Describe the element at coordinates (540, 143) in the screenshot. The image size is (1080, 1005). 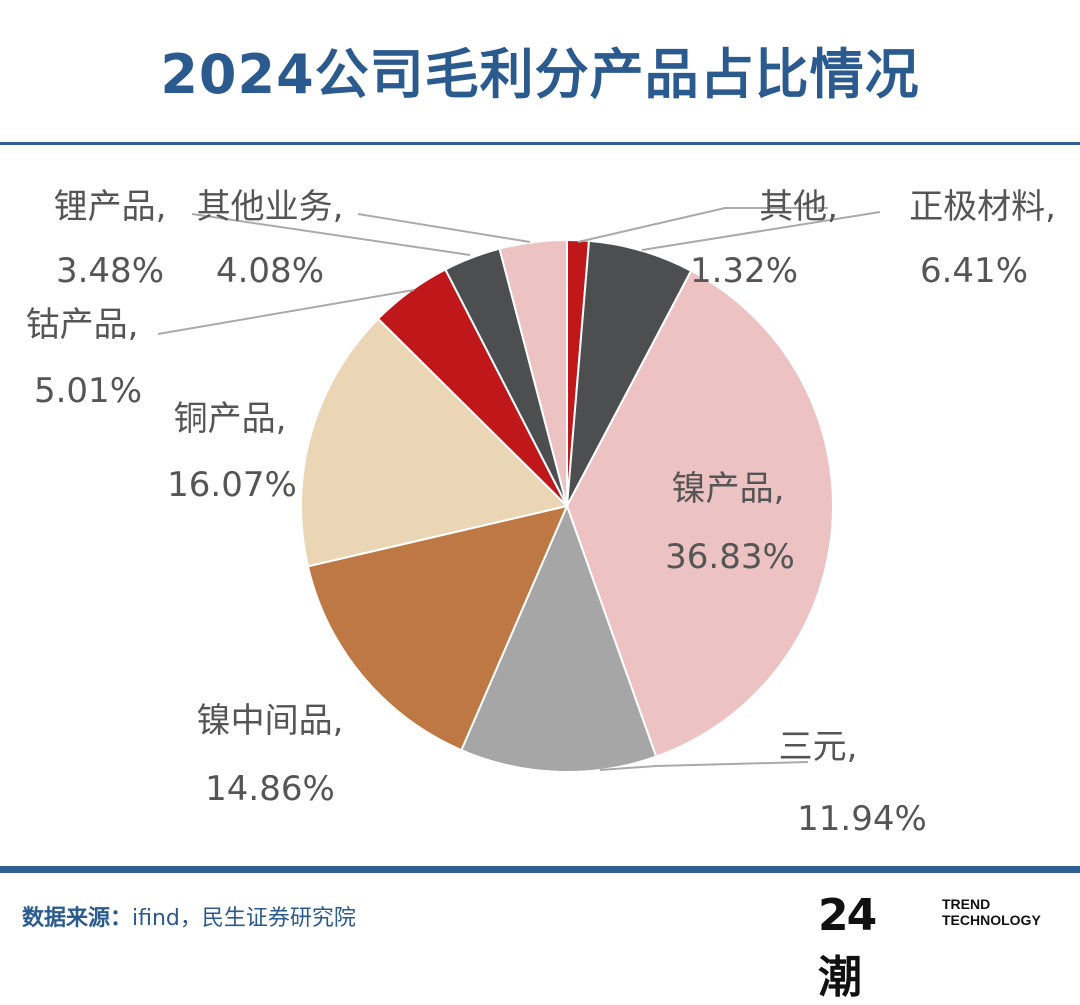
I see `top-divider` at that location.